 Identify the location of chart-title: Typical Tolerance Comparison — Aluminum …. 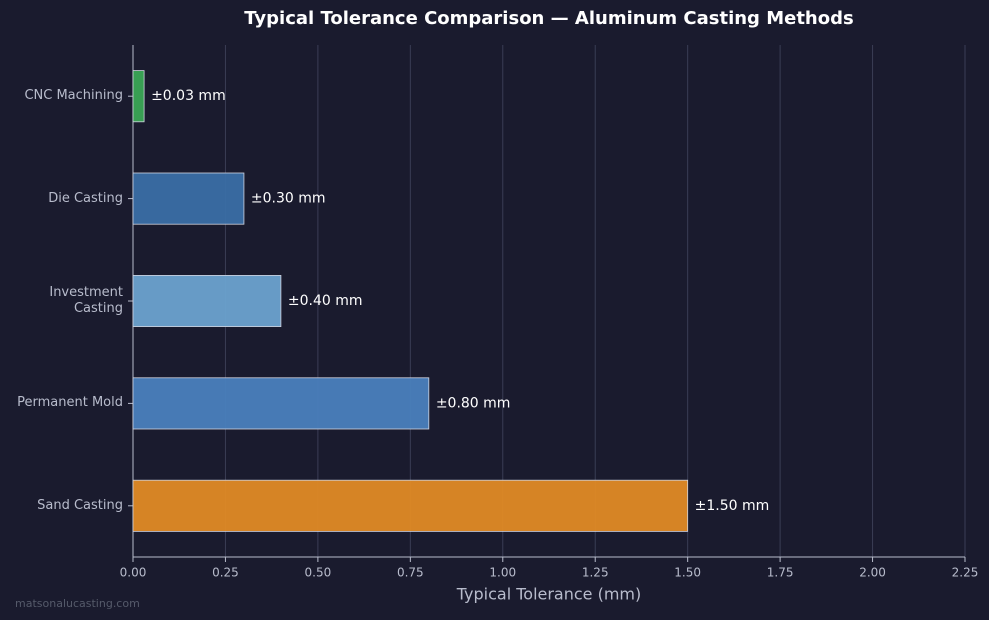
(548, 18).